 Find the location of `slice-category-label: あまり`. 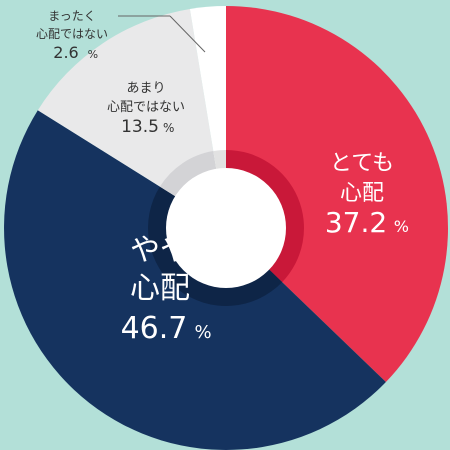

slice-category-label: あまり is located at coordinates (145, 88).